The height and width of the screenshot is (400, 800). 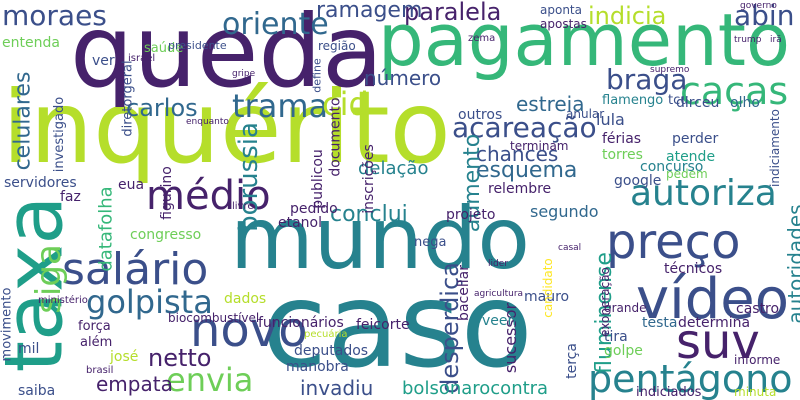 I want to click on word-indicia: indicia, so click(x=627, y=16).